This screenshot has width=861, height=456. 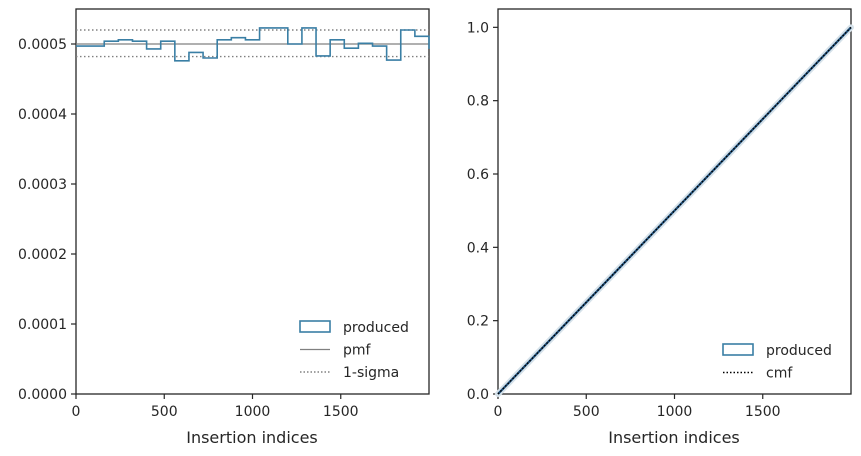 What do you see at coordinates (478, 102) in the screenshot?
I see `y-tick-label: 0.8` at bounding box center [478, 102].